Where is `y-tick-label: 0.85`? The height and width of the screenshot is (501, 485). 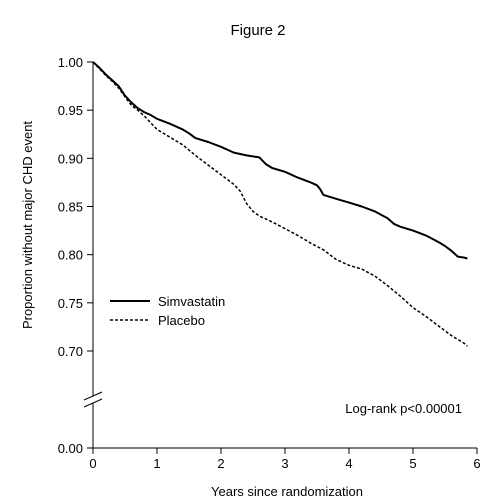
y-tick-label: 0.85 is located at coordinates (70, 207).